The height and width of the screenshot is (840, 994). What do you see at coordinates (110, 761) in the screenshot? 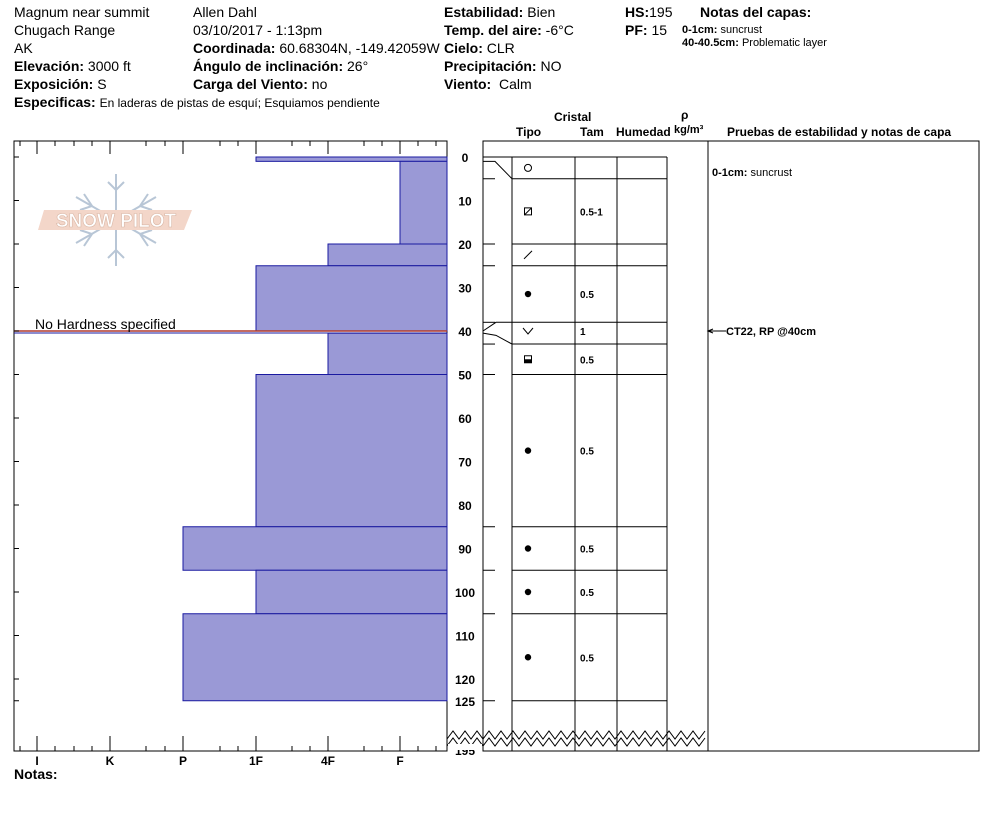
I see `hardness-scale-label-1: K` at bounding box center [110, 761].